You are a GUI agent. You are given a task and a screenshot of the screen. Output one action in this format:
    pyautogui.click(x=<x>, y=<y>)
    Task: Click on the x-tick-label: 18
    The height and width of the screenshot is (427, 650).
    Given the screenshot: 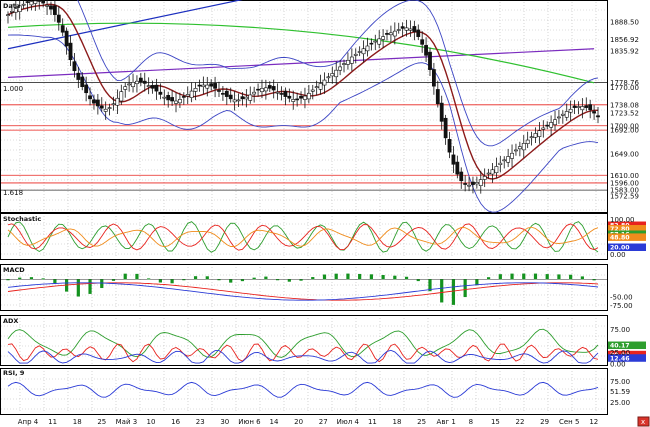 What is the action you would take?
    pyautogui.click(x=77, y=422)
    